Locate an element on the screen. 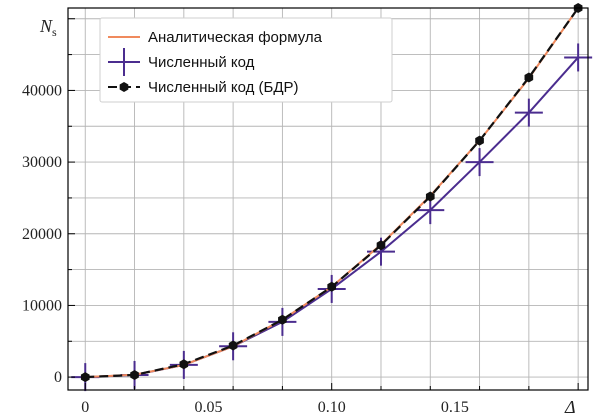 The width and height of the screenshot is (595, 420). legend-label: Аналитическая формула is located at coordinates (235, 37).